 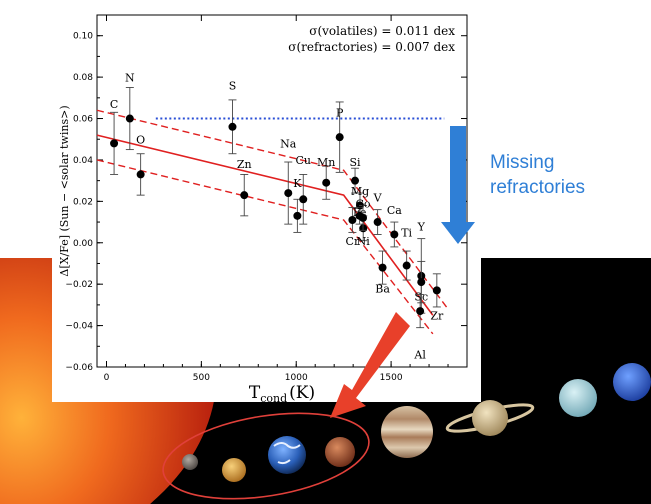 What do you see at coordinates (83, 37) in the screenshot?
I see `y-tick-label: 0.10` at bounding box center [83, 37].